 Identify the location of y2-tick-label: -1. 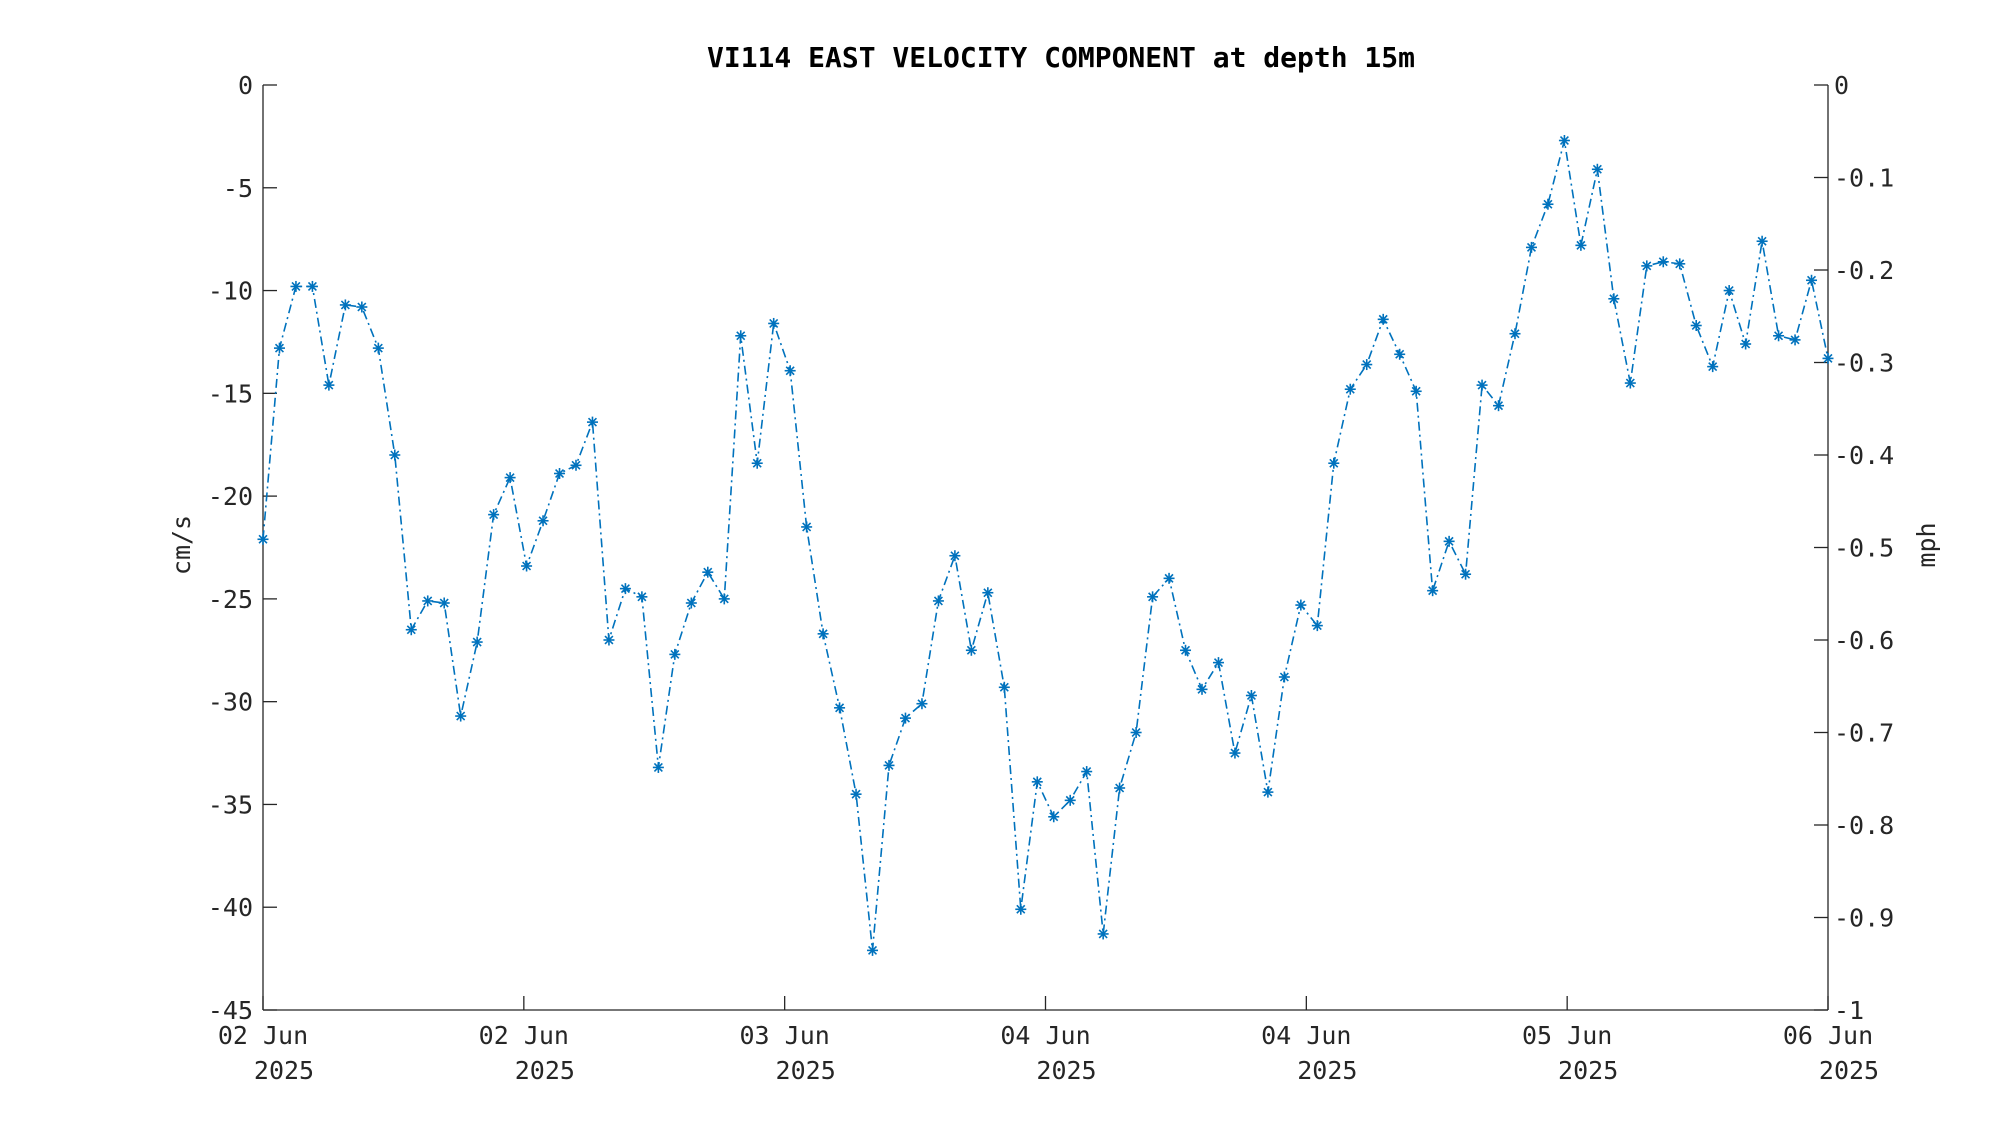
(1849, 1010).